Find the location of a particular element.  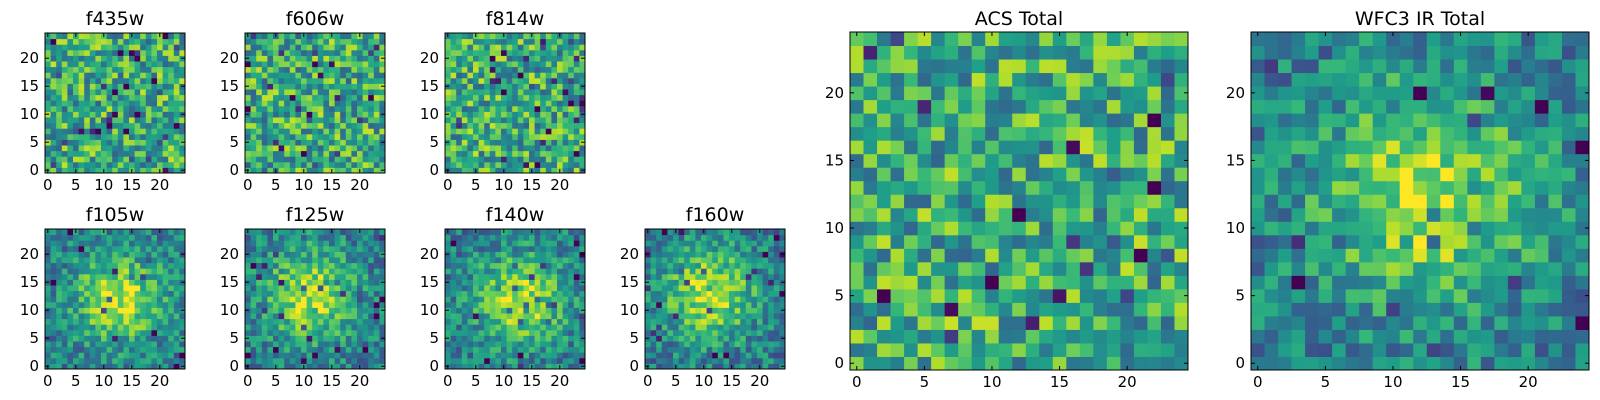

axes-frame is located at coordinates (515, 103).